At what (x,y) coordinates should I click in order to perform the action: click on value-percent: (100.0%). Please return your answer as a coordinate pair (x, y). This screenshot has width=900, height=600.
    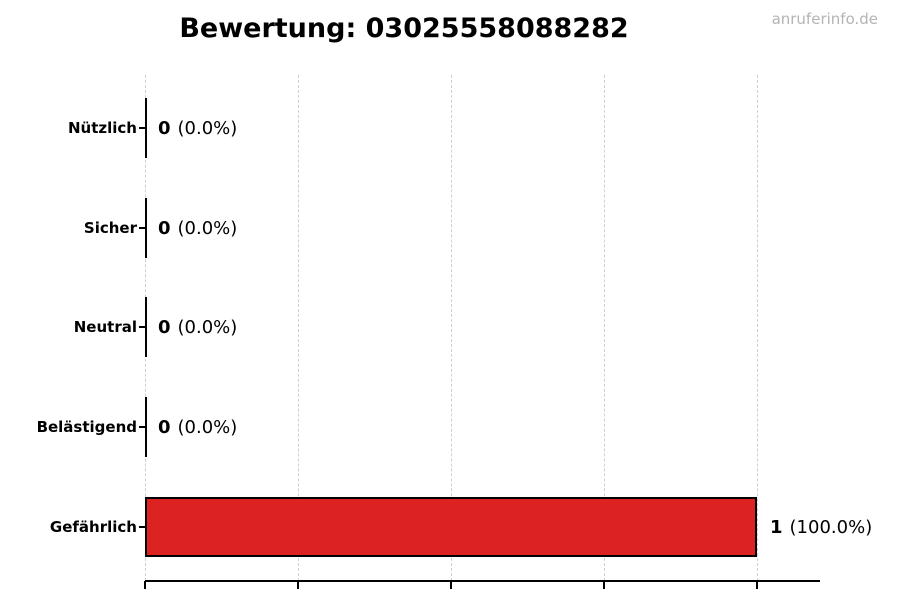
    Looking at the image, I should click on (831, 527).